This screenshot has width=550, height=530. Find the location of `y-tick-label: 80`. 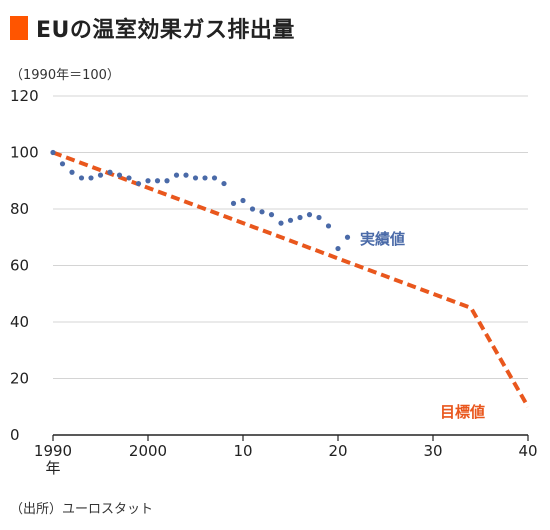

y-tick-label: 80 is located at coordinates (19, 209).